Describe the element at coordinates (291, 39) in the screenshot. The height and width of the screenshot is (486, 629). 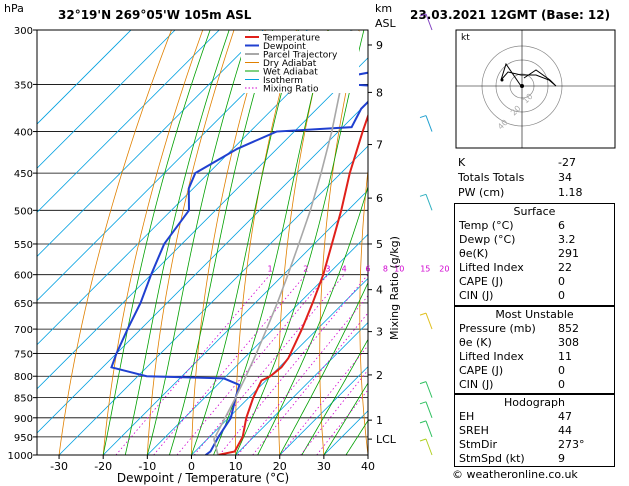
I see `legend-label: Temperature` at that location.